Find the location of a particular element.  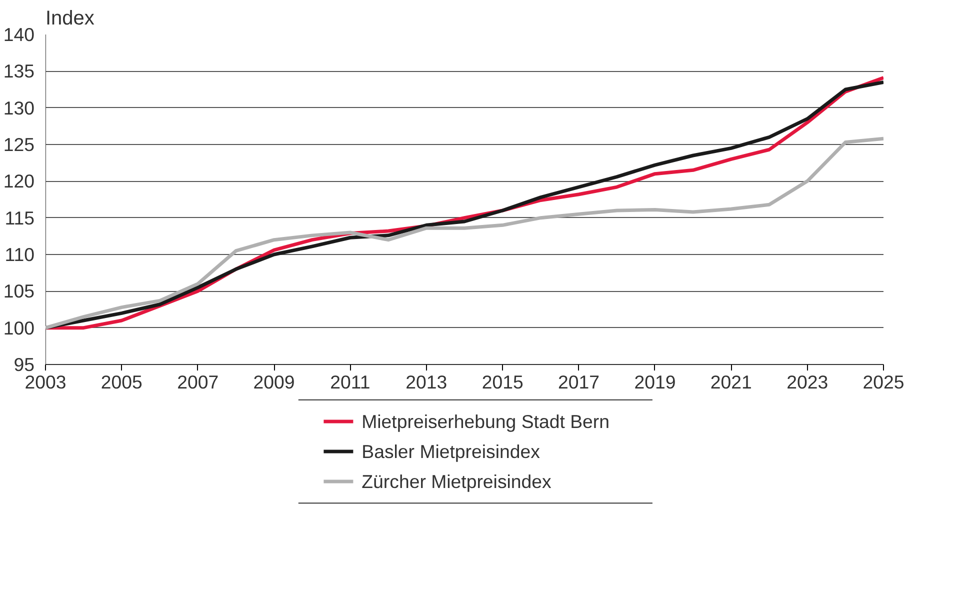

y-axis-title: Index is located at coordinates (70, 19).